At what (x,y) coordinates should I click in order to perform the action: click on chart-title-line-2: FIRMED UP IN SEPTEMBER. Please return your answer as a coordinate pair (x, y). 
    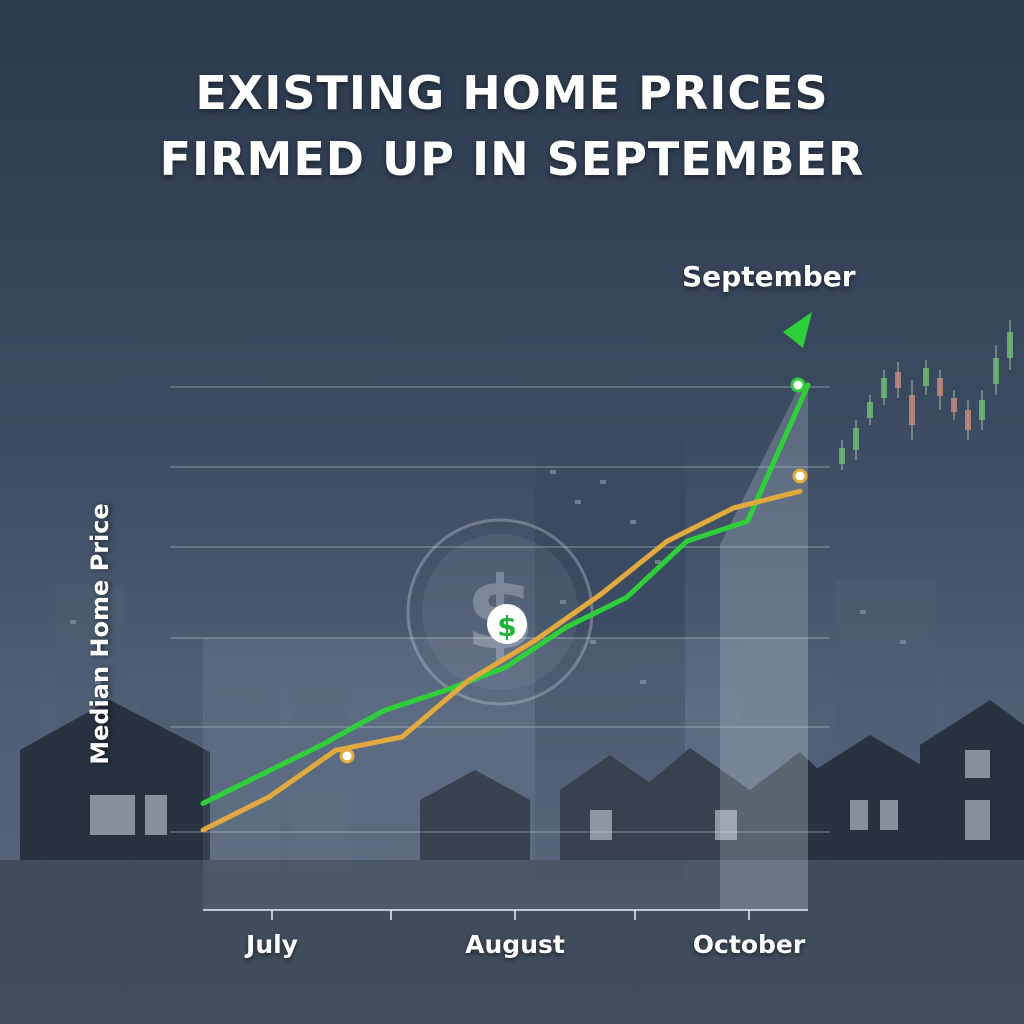
    Looking at the image, I should click on (512, 159).